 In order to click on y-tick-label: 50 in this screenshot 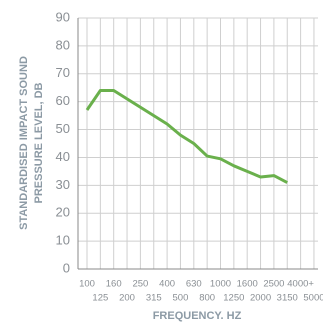, I will do `click(63, 128)`.